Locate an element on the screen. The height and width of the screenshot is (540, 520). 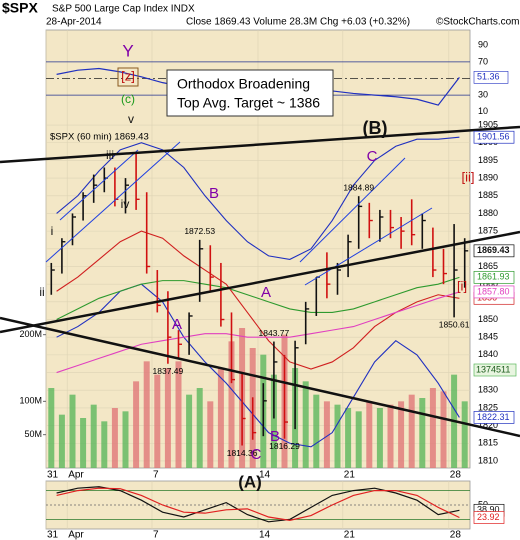
end-label: 1901.56 is located at coordinates (493, 137).